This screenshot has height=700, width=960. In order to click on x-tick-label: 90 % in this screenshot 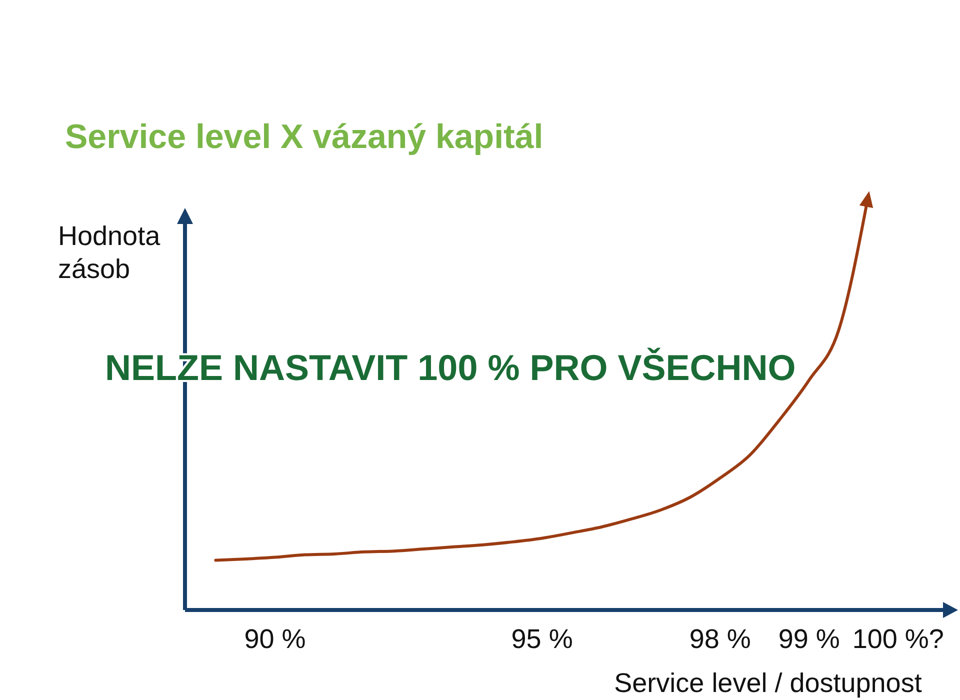, I will do `click(275, 639)`.